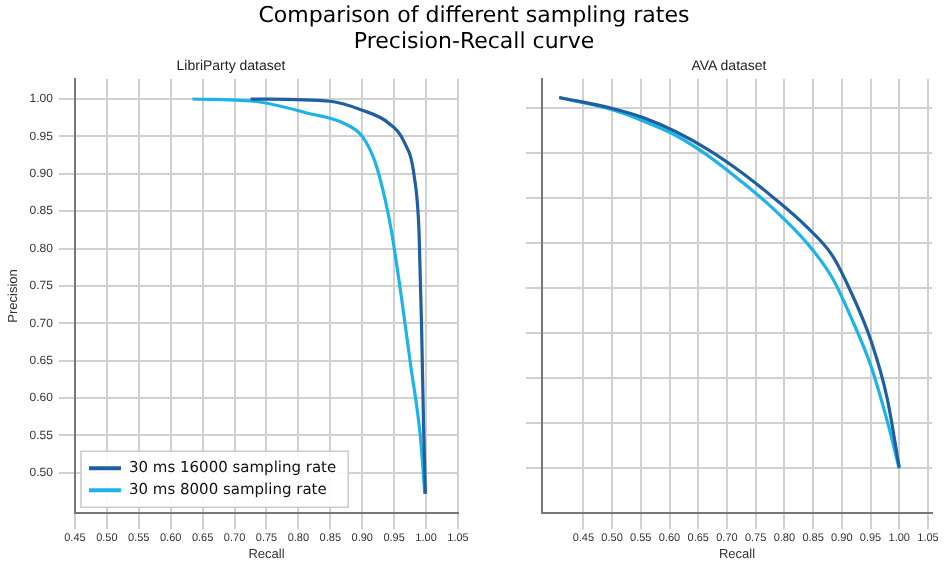 The width and height of the screenshot is (948, 562). What do you see at coordinates (474, 29) in the screenshot?
I see `text: Comparison of different sampling rates Precision-Recall curve` at bounding box center [474, 29].